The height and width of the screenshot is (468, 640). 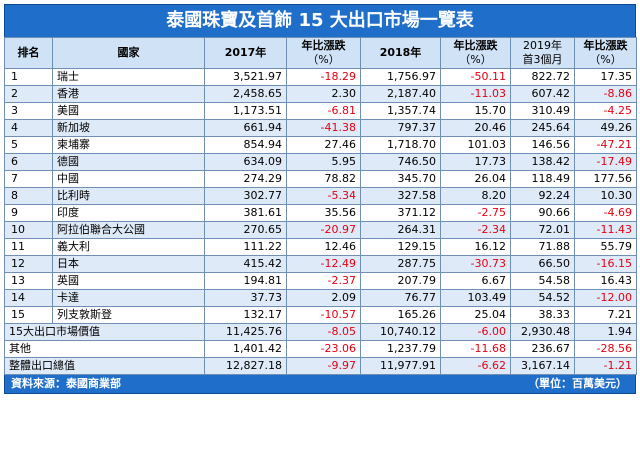 I want to click on value-2018-cell: 10,740.12, so click(x=400, y=332).